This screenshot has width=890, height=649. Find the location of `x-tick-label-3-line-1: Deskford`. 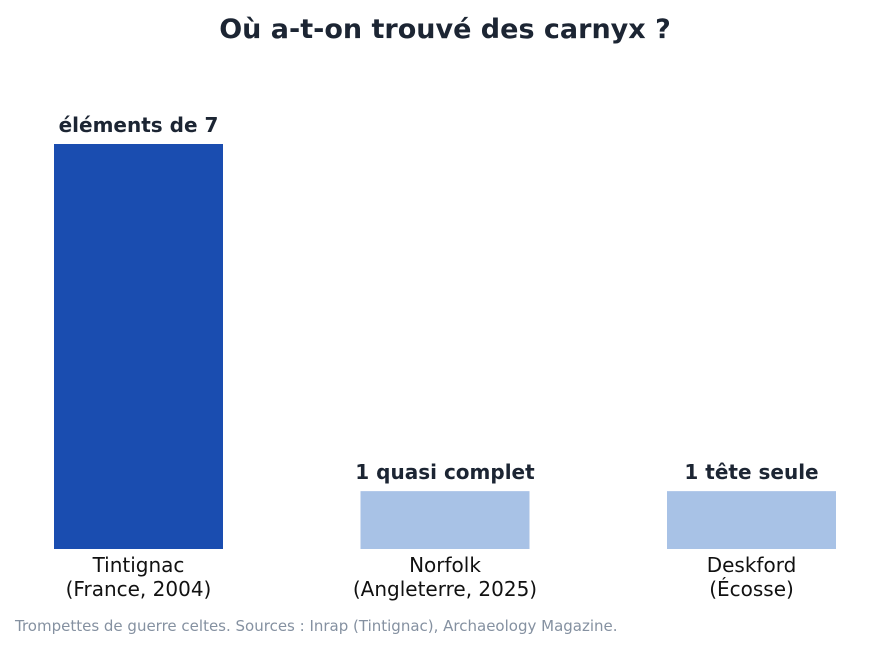

x-tick-label-3-line-1: Deskford is located at coordinates (752, 565).